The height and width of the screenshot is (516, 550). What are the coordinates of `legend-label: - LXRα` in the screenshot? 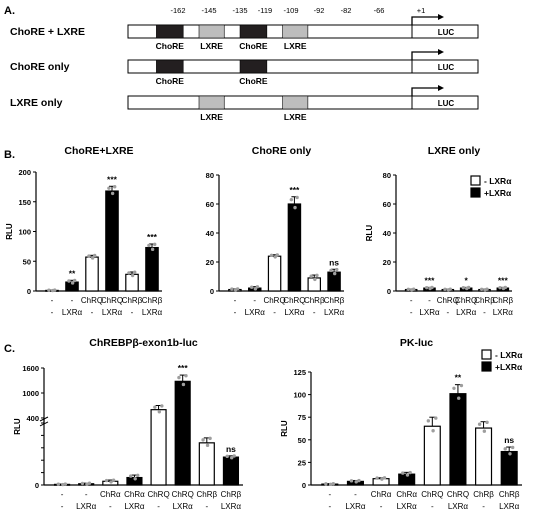 It's located at (498, 181).